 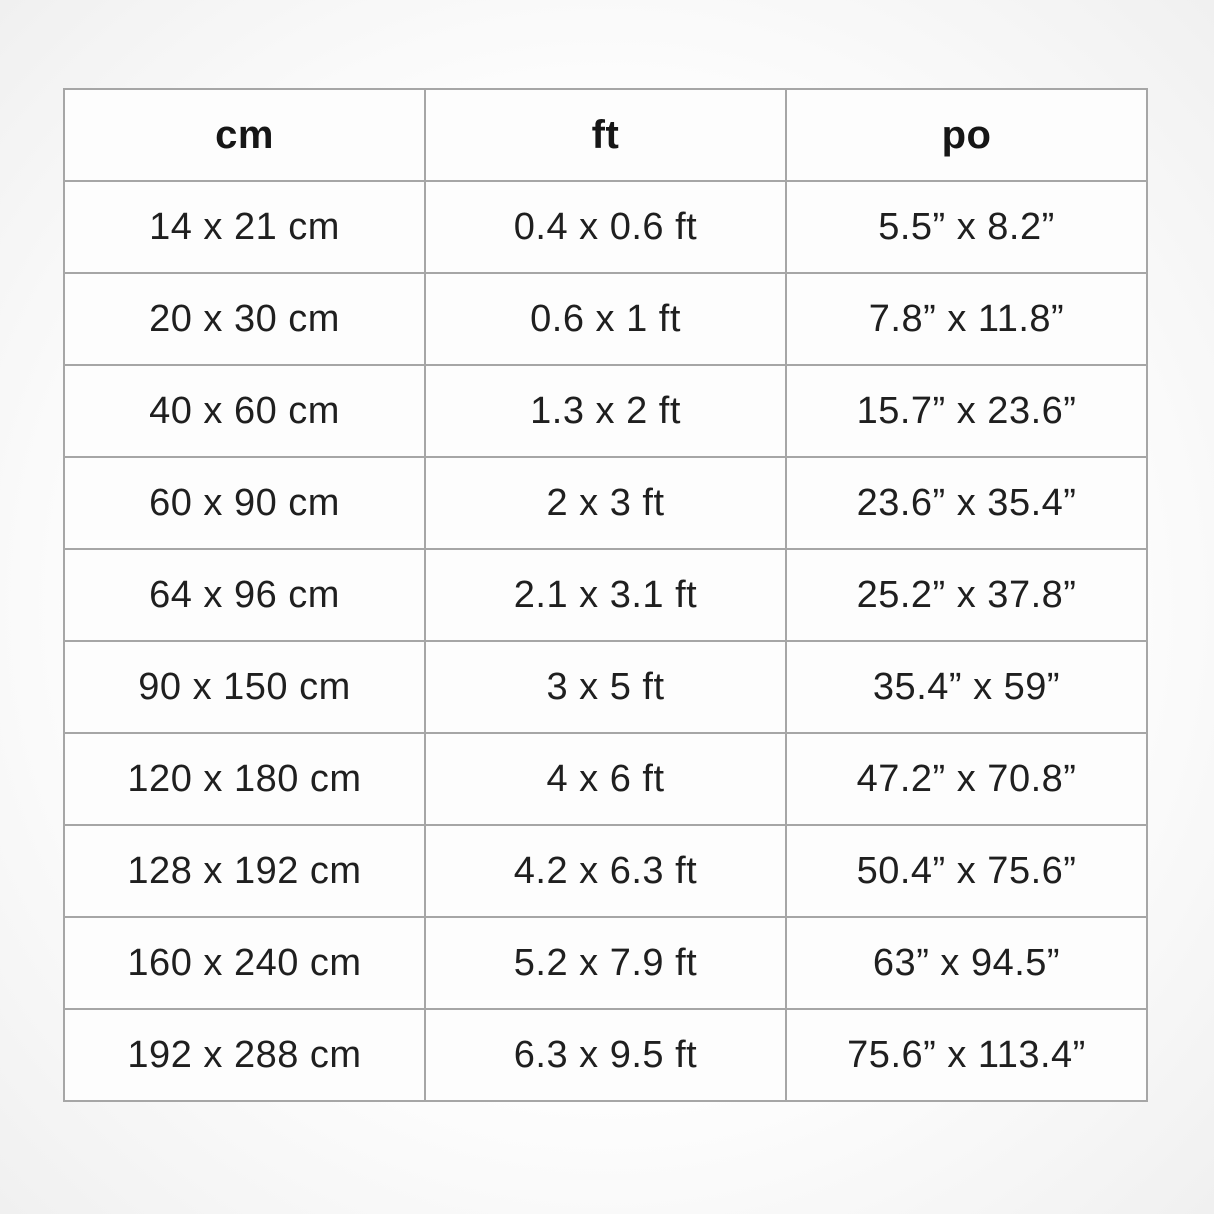 I want to click on table-header-row: cm ft po, so click(x=605, y=135).